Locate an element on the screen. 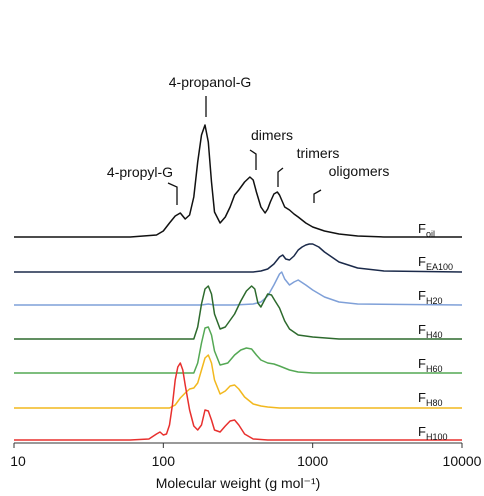 This screenshot has height=496, width=484. series-line-h80 is located at coordinates (238, 381).